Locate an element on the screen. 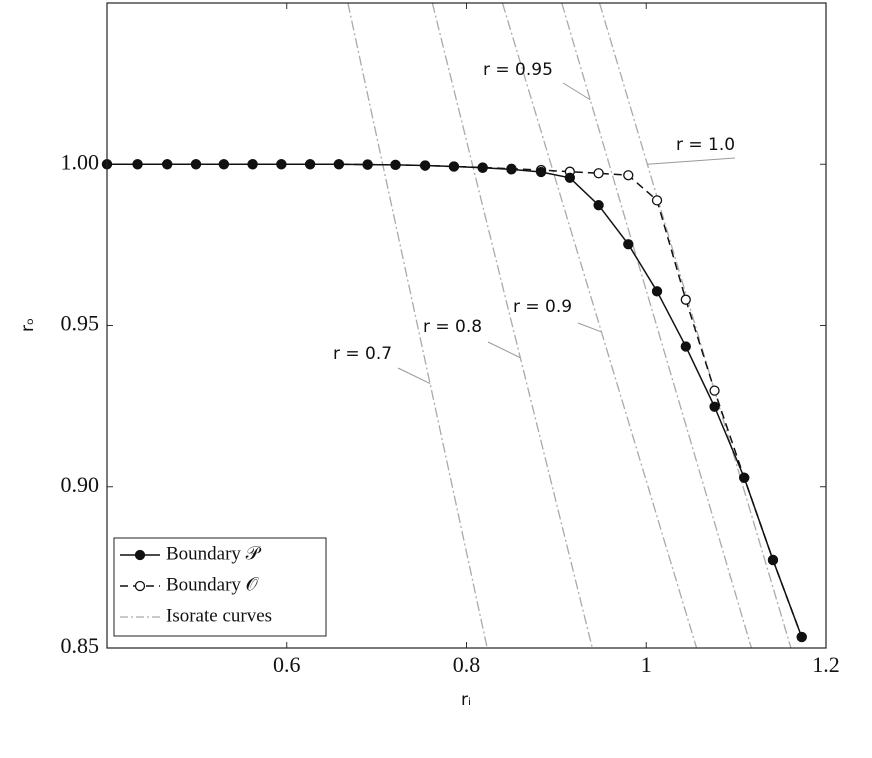  isorate-label: r = 0.95 is located at coordinates (518, 70).